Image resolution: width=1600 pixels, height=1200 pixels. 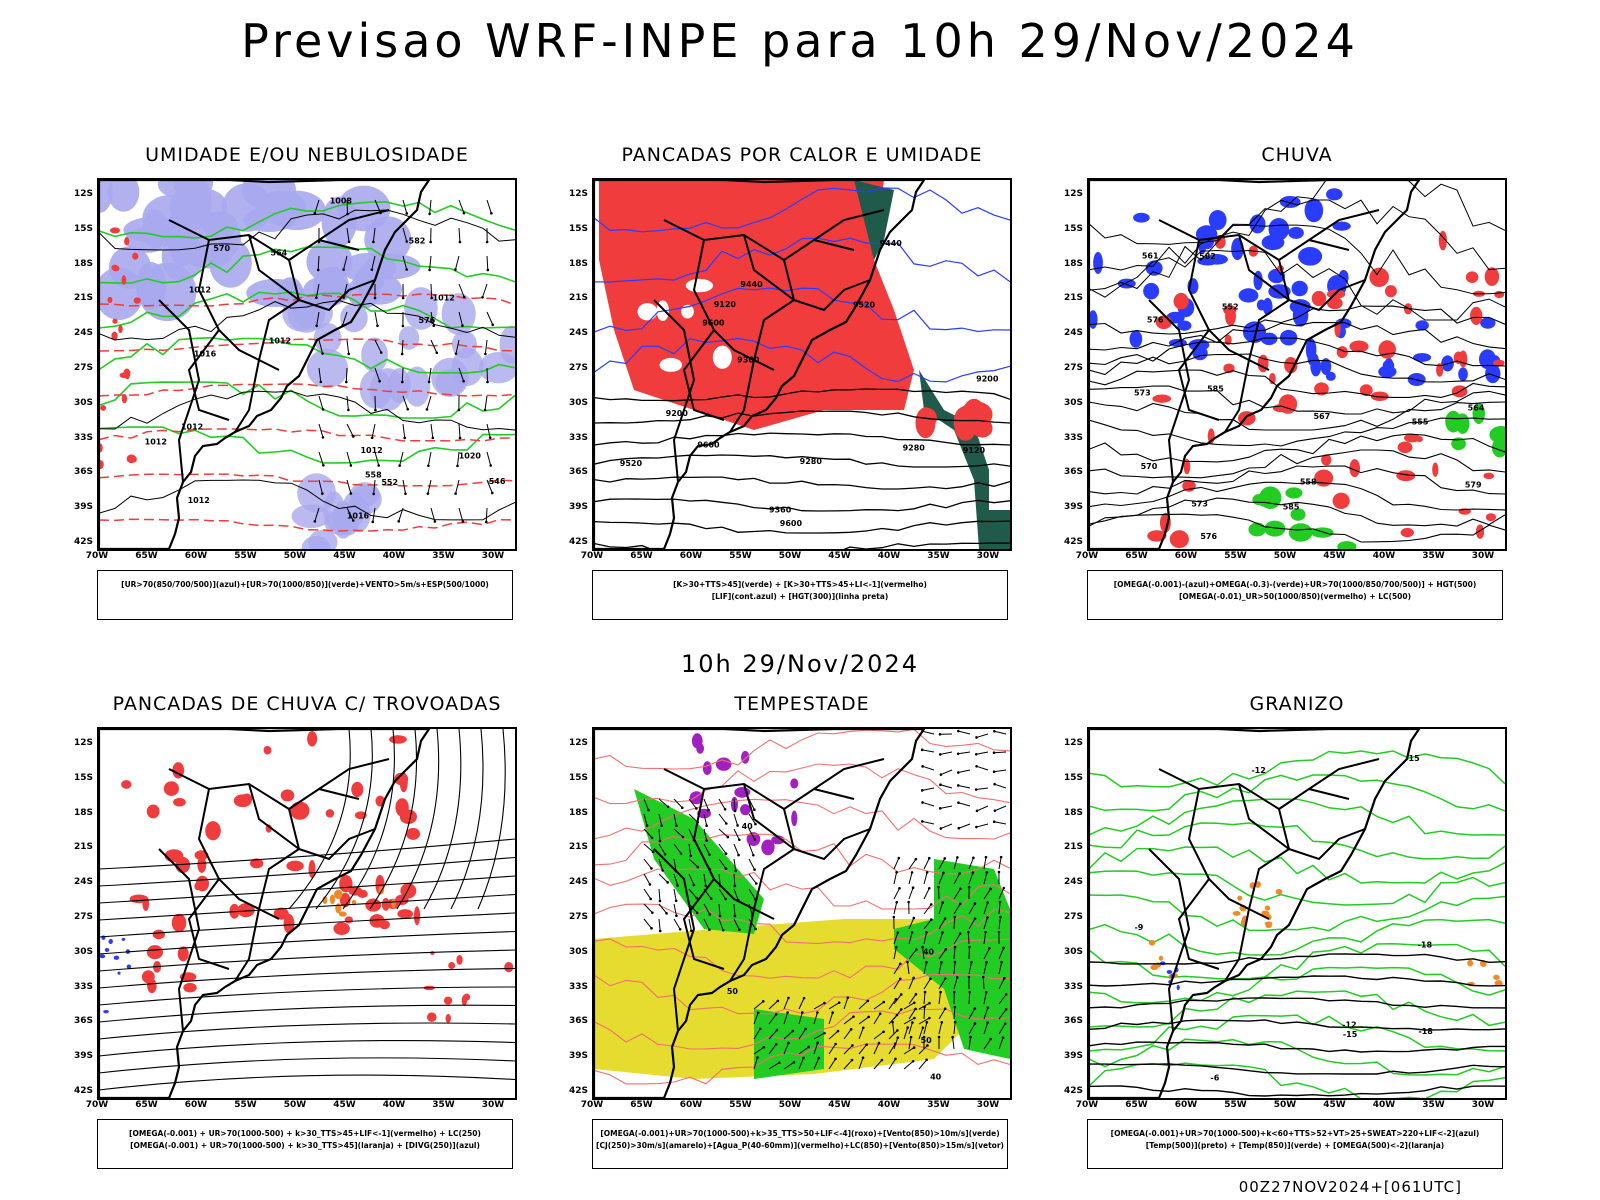 What do you see at coordinates (799, 664) in the screenshot?
I see `forecast-time-subtitle: 10h 29/Nov/2024` at bounding box center [799, 664].